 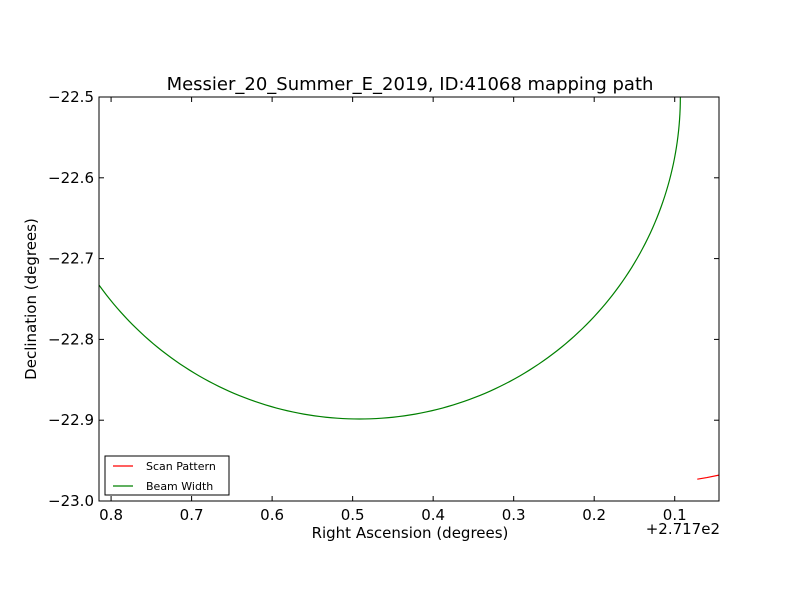 What do you see at coordinates (31, 299) in the screenshot?
I see `y-axis-label: Declination (degrees)` at bounding box center [31, 299].